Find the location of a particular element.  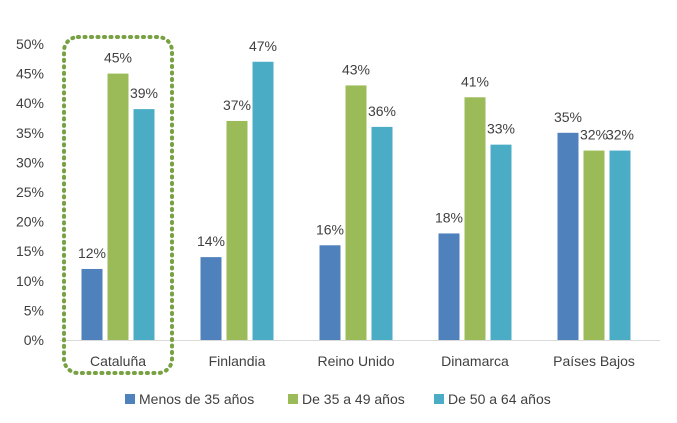

y-tick-label: 45% is located at coordinates (30, 74).